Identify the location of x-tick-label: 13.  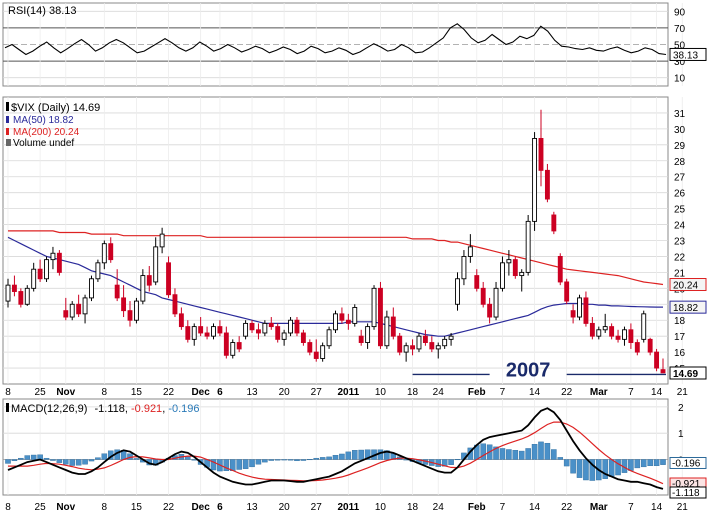
(252, 392).